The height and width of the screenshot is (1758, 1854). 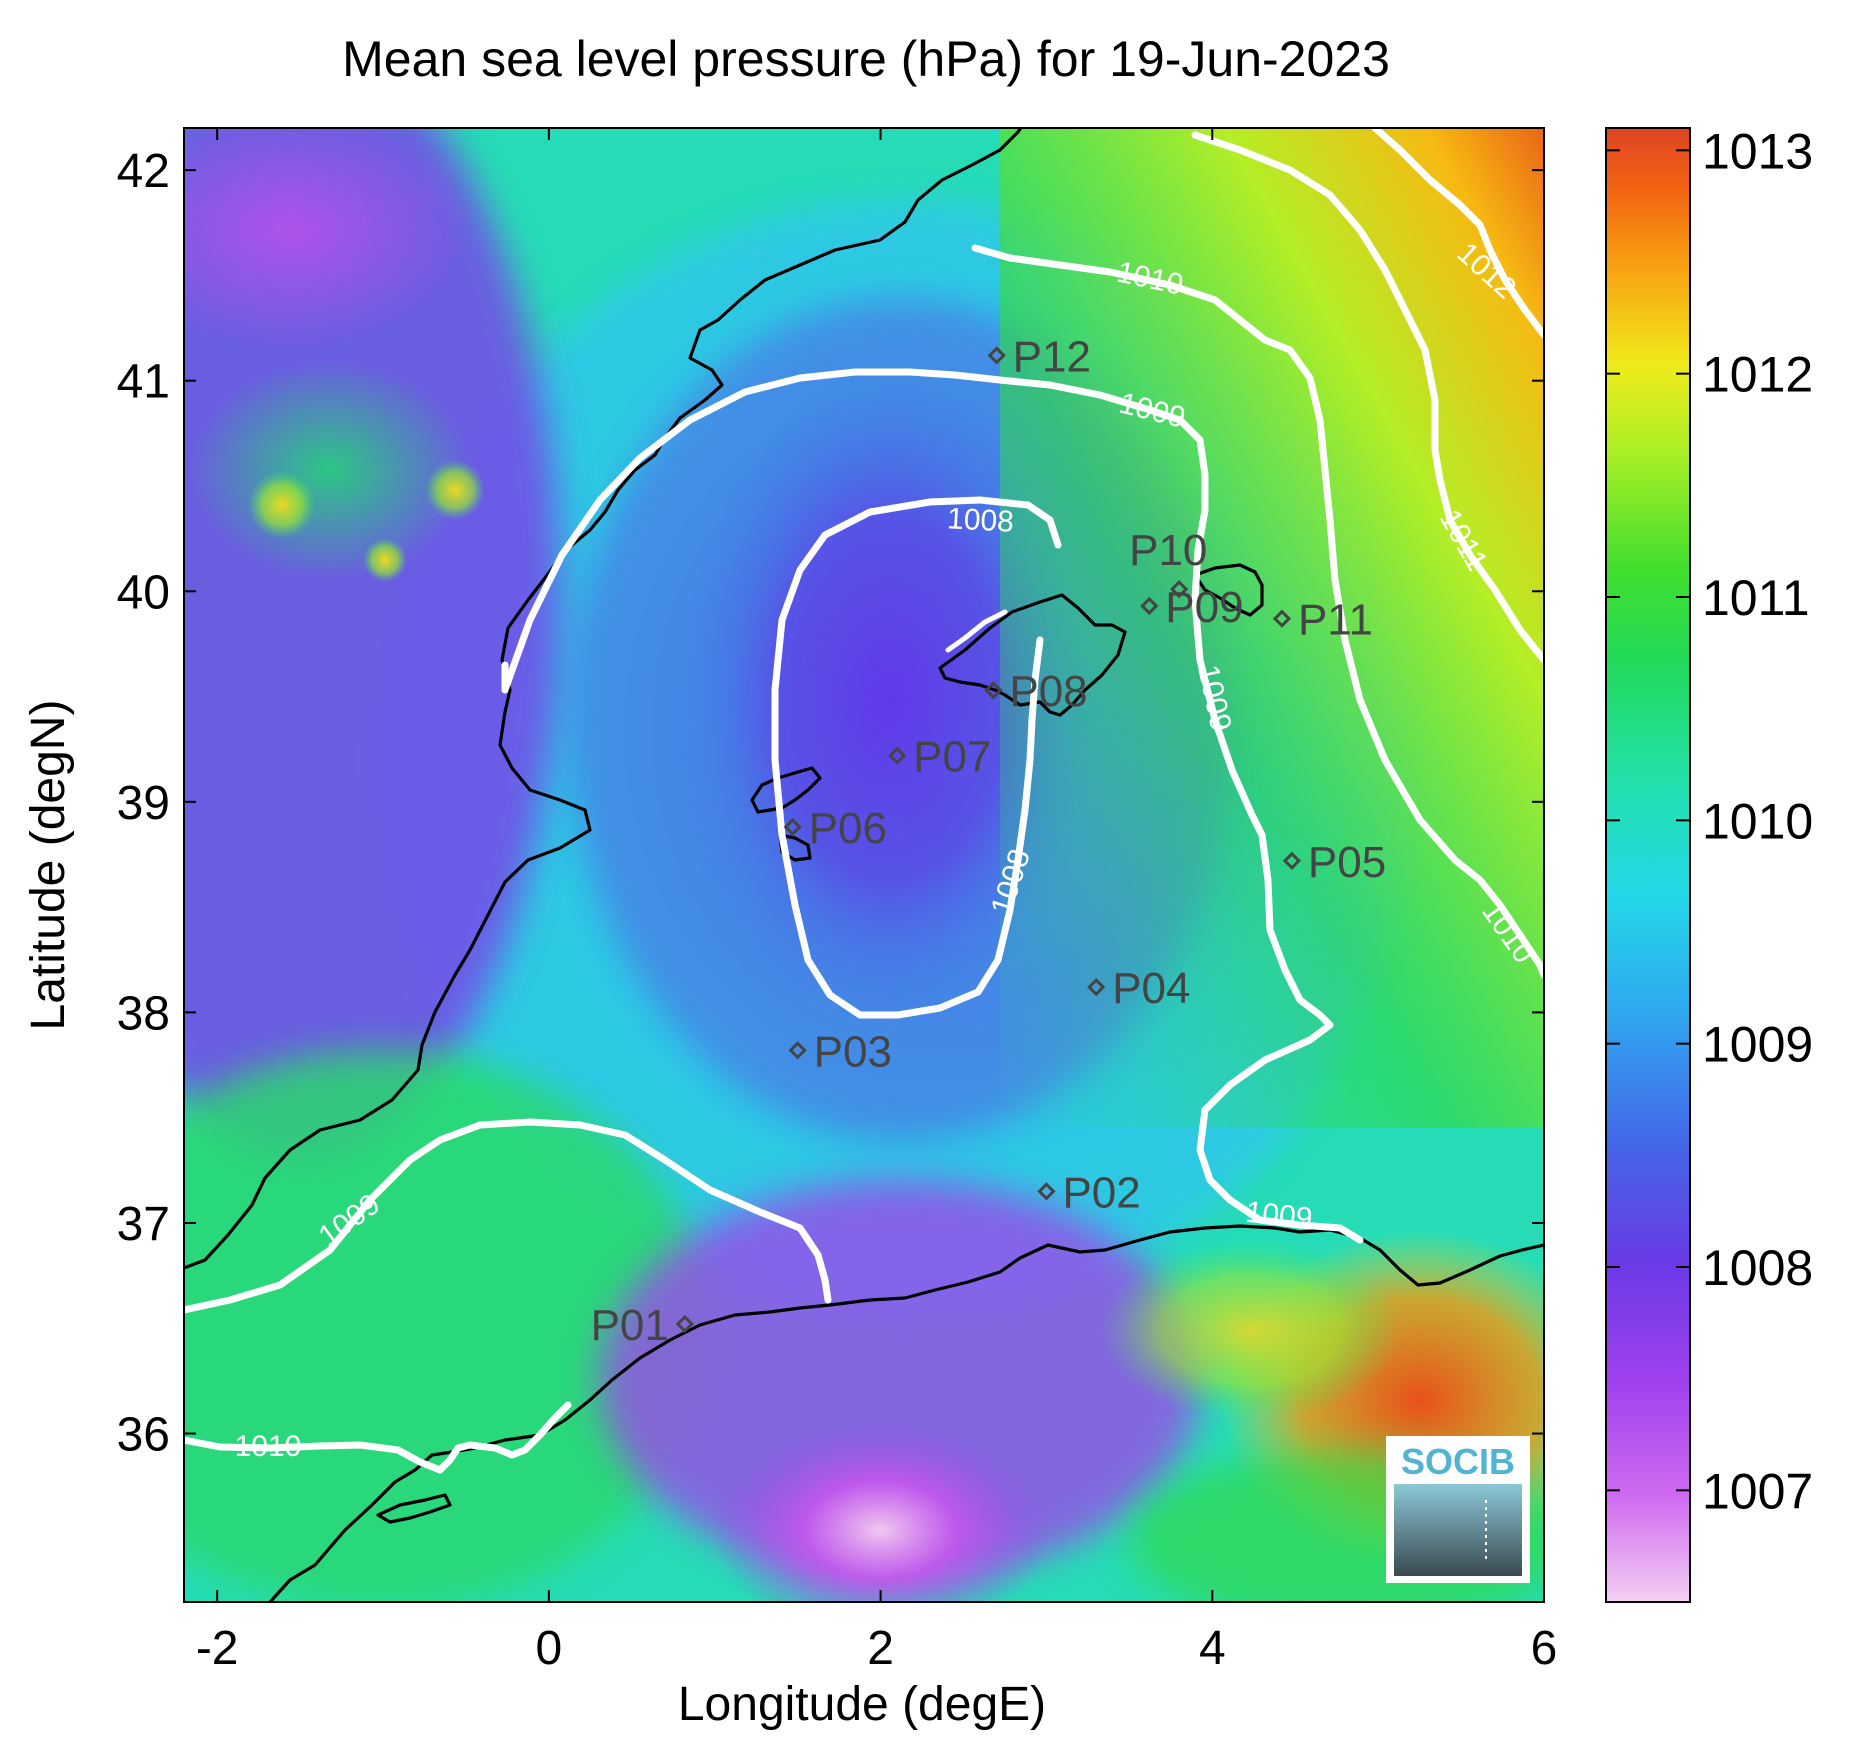 What do you see at coordinates (976, 631) in the screenshot?
I see `isobar-1008-mallorca` at bounding box center [976, 631].